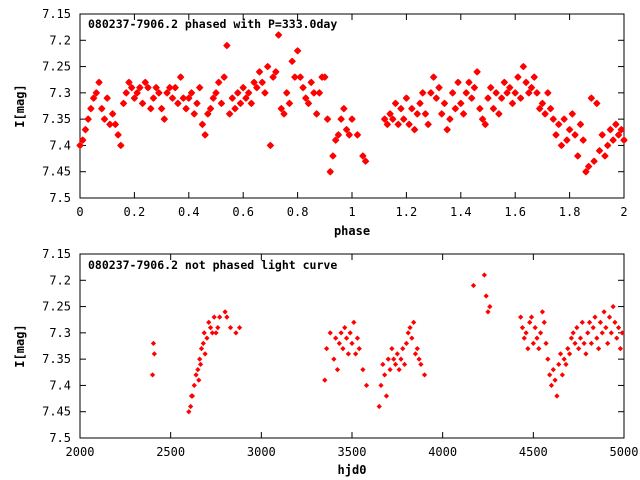 The image size is (640, 480). Describe the element at coordinates (80, 452) in the screenshot. I see `x-tick-label: 2000` at that location.